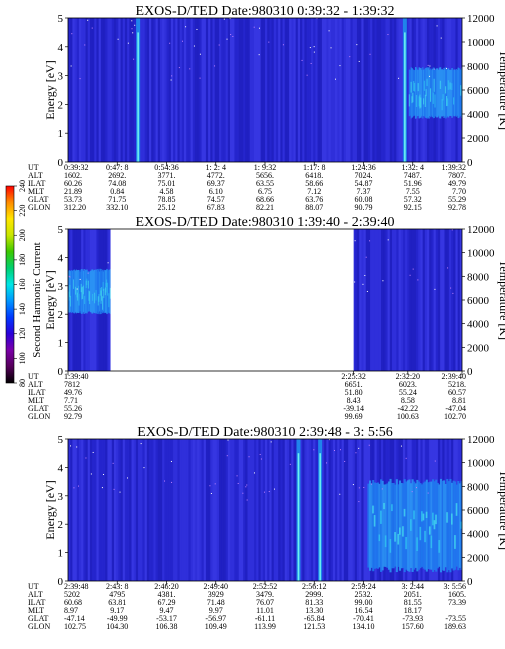 The height and width of the screenshot is (649, 505). What do you see at coordinates (76, 376) in the screenshot?
I see `table-cell: 1:39:40` at bounding box center [76, 376].